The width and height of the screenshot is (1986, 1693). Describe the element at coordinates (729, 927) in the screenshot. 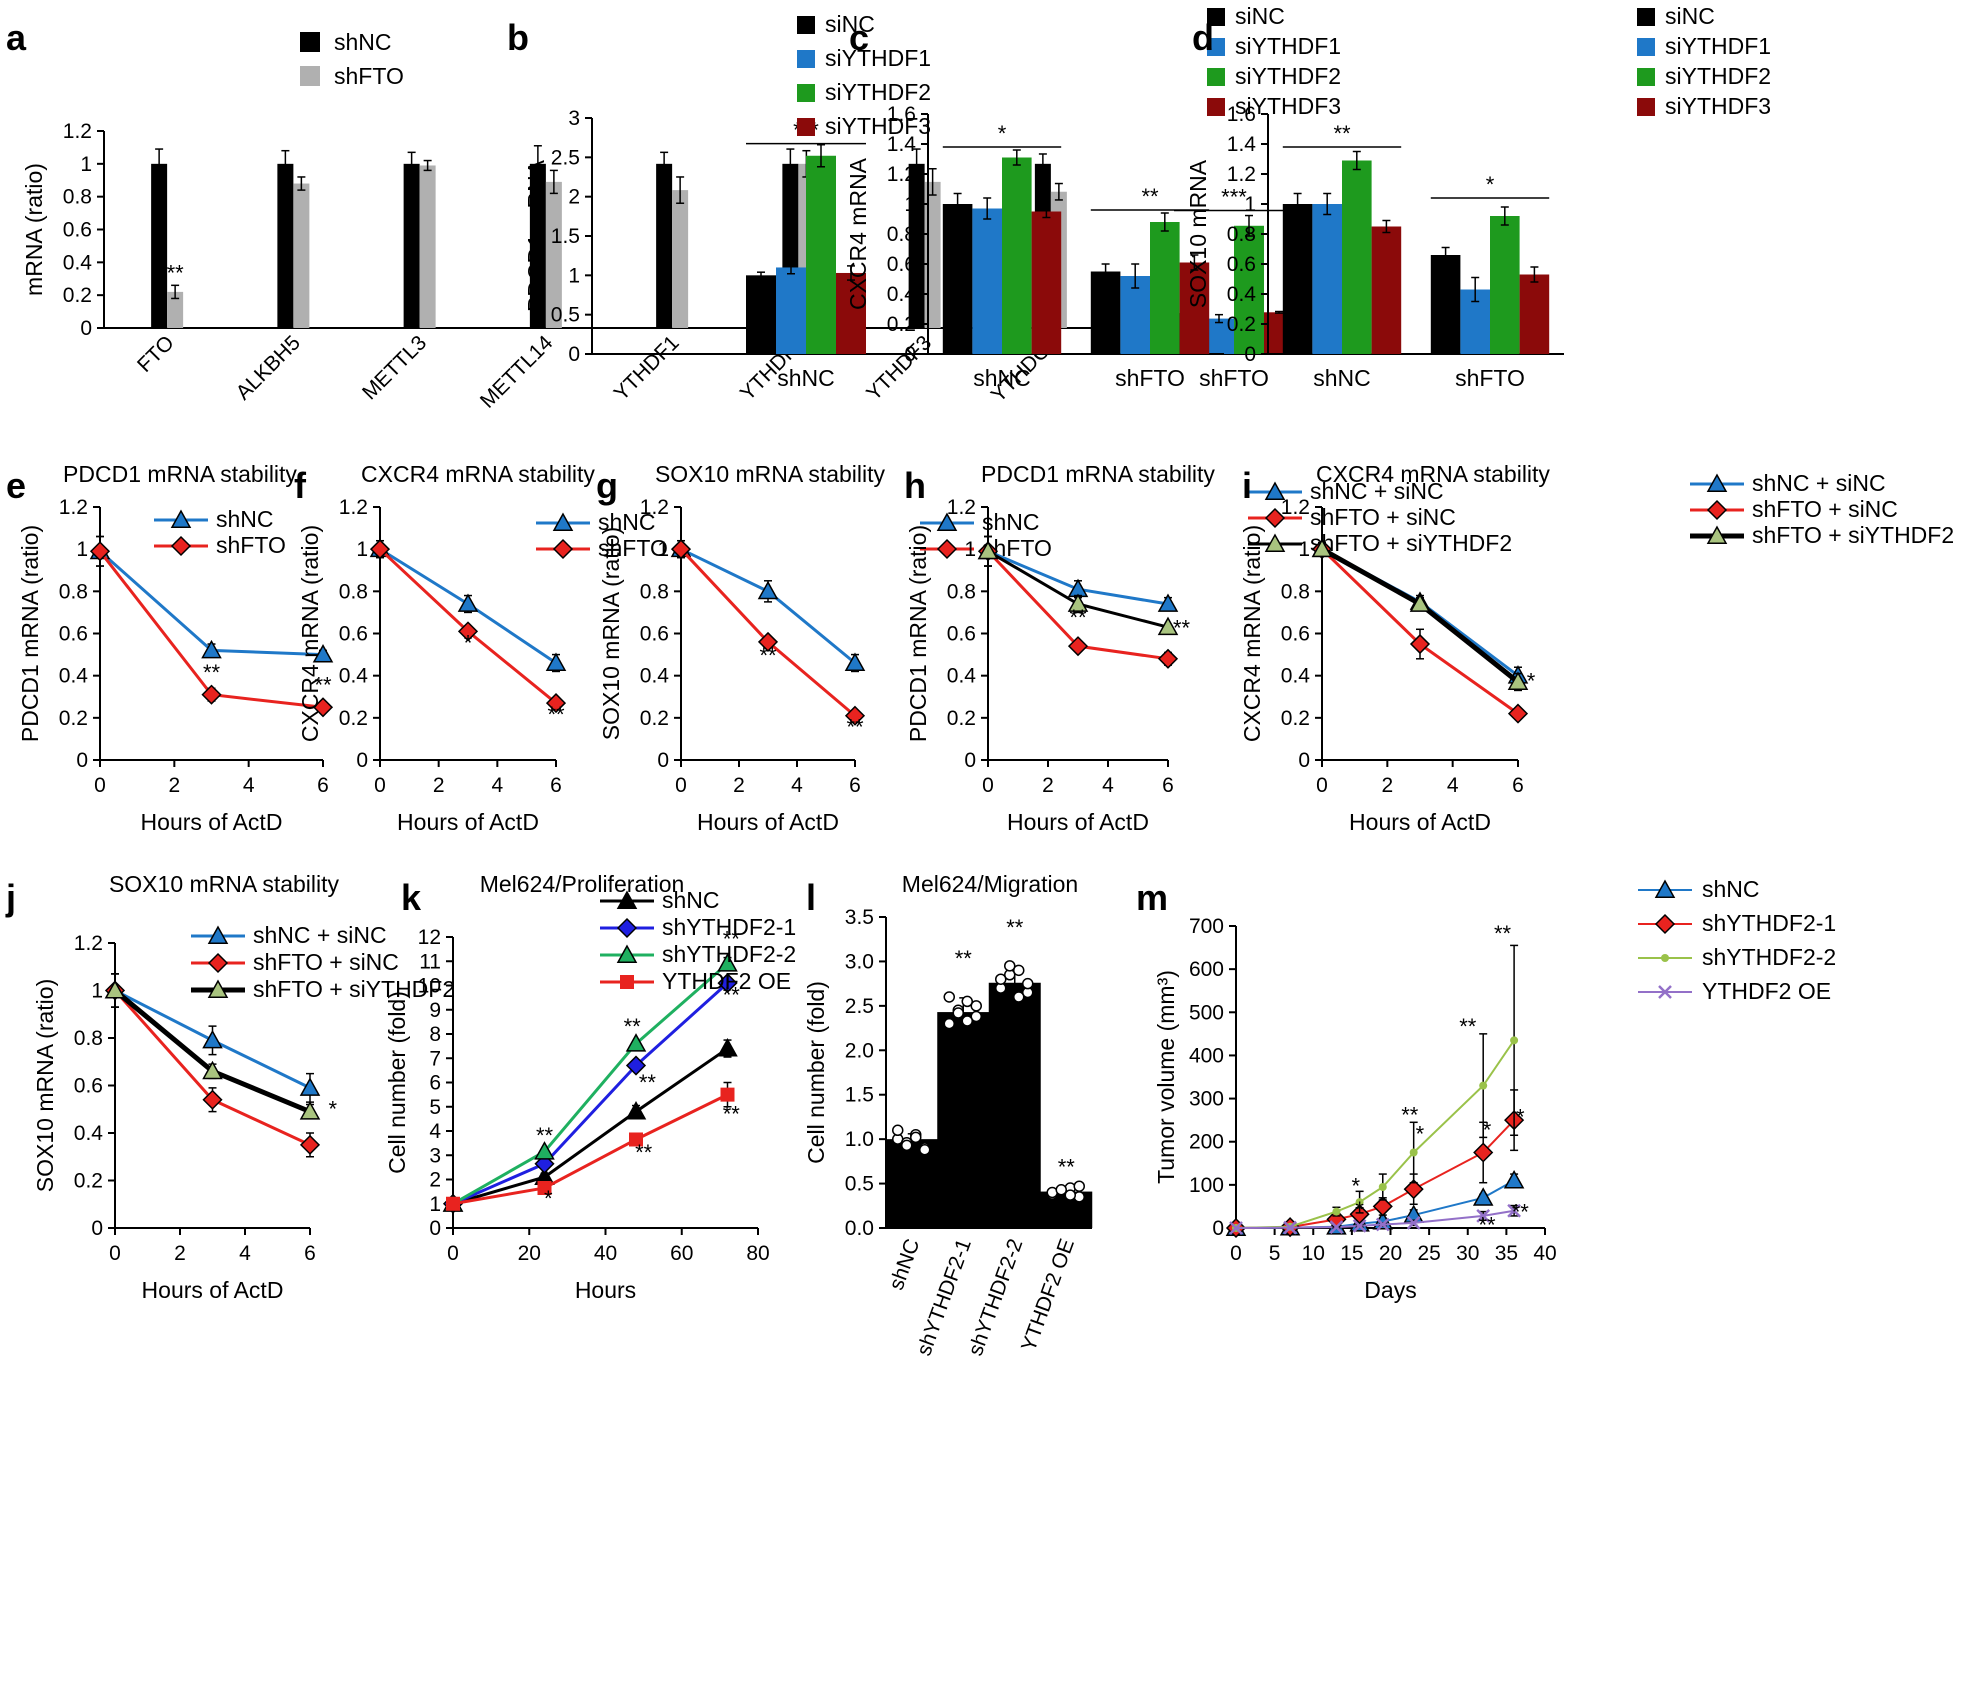

I see `legend-label: shYTHDF2-1` at that location.